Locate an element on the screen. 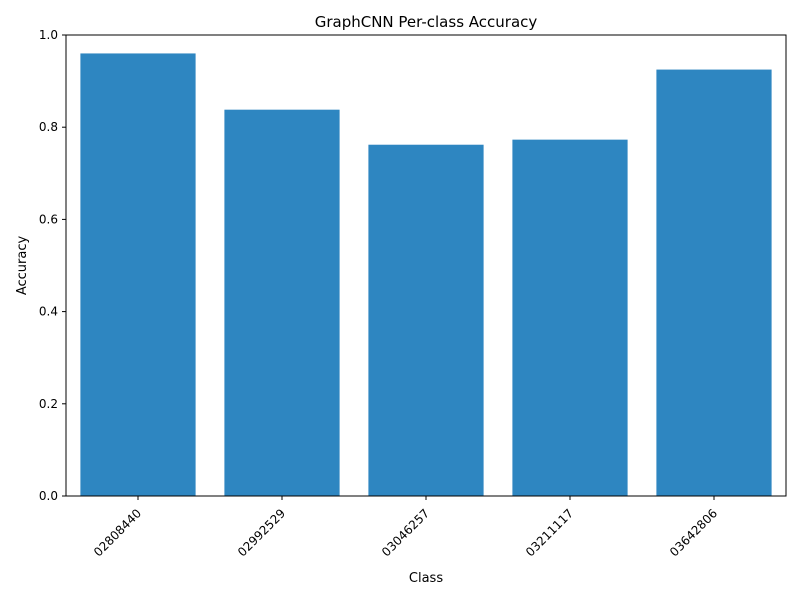  x-axis: 02808440 02992529 03046257 03211117 03642806 is located at coordinates (405, 527).